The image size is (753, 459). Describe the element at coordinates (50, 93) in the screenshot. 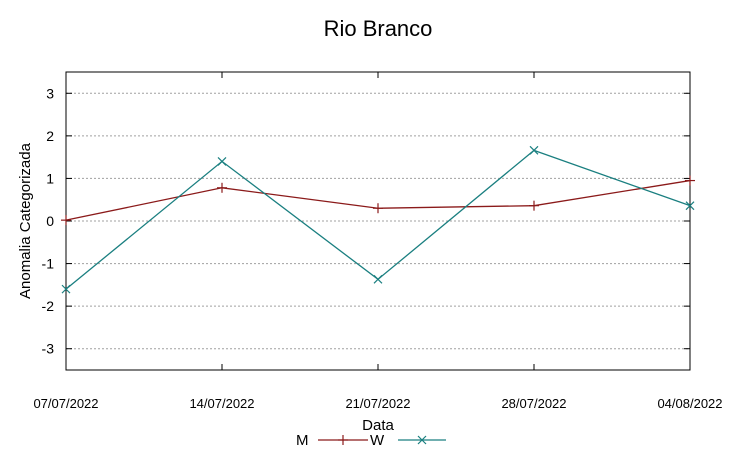

I see `y-tick-label: 3` at that location.